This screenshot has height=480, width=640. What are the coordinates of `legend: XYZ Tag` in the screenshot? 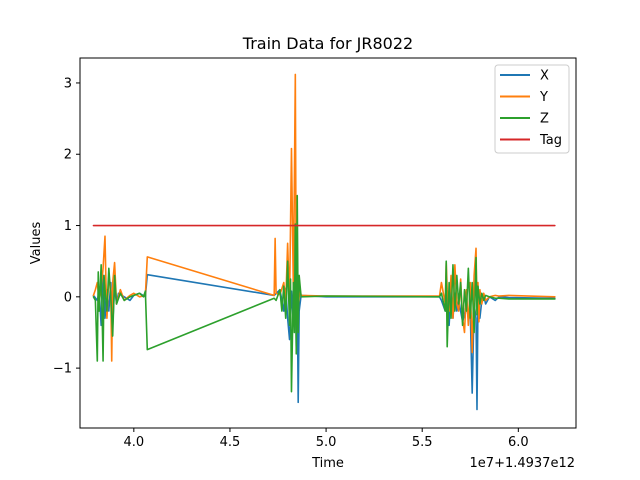 It's located at (532, 109).